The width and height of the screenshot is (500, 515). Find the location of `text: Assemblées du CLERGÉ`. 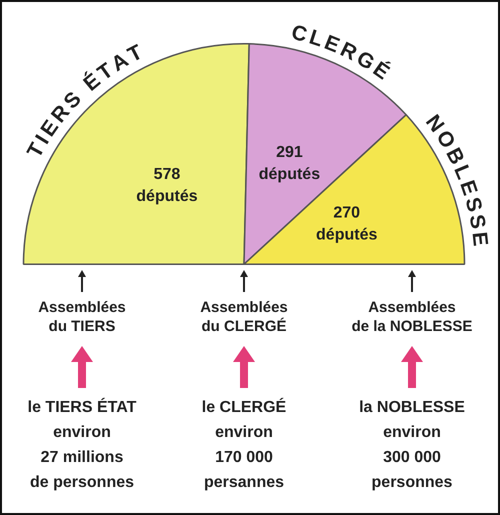

text: Assemblées du CLERGÉ is located at coordinates (244, 317).